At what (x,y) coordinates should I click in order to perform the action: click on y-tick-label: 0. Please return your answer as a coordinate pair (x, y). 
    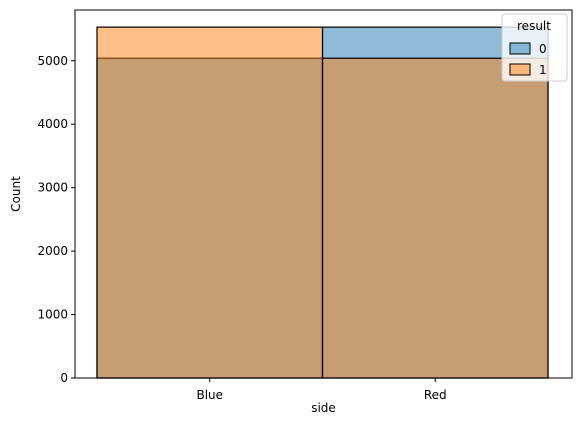
    Looking at the image, I should click on (64, 378).